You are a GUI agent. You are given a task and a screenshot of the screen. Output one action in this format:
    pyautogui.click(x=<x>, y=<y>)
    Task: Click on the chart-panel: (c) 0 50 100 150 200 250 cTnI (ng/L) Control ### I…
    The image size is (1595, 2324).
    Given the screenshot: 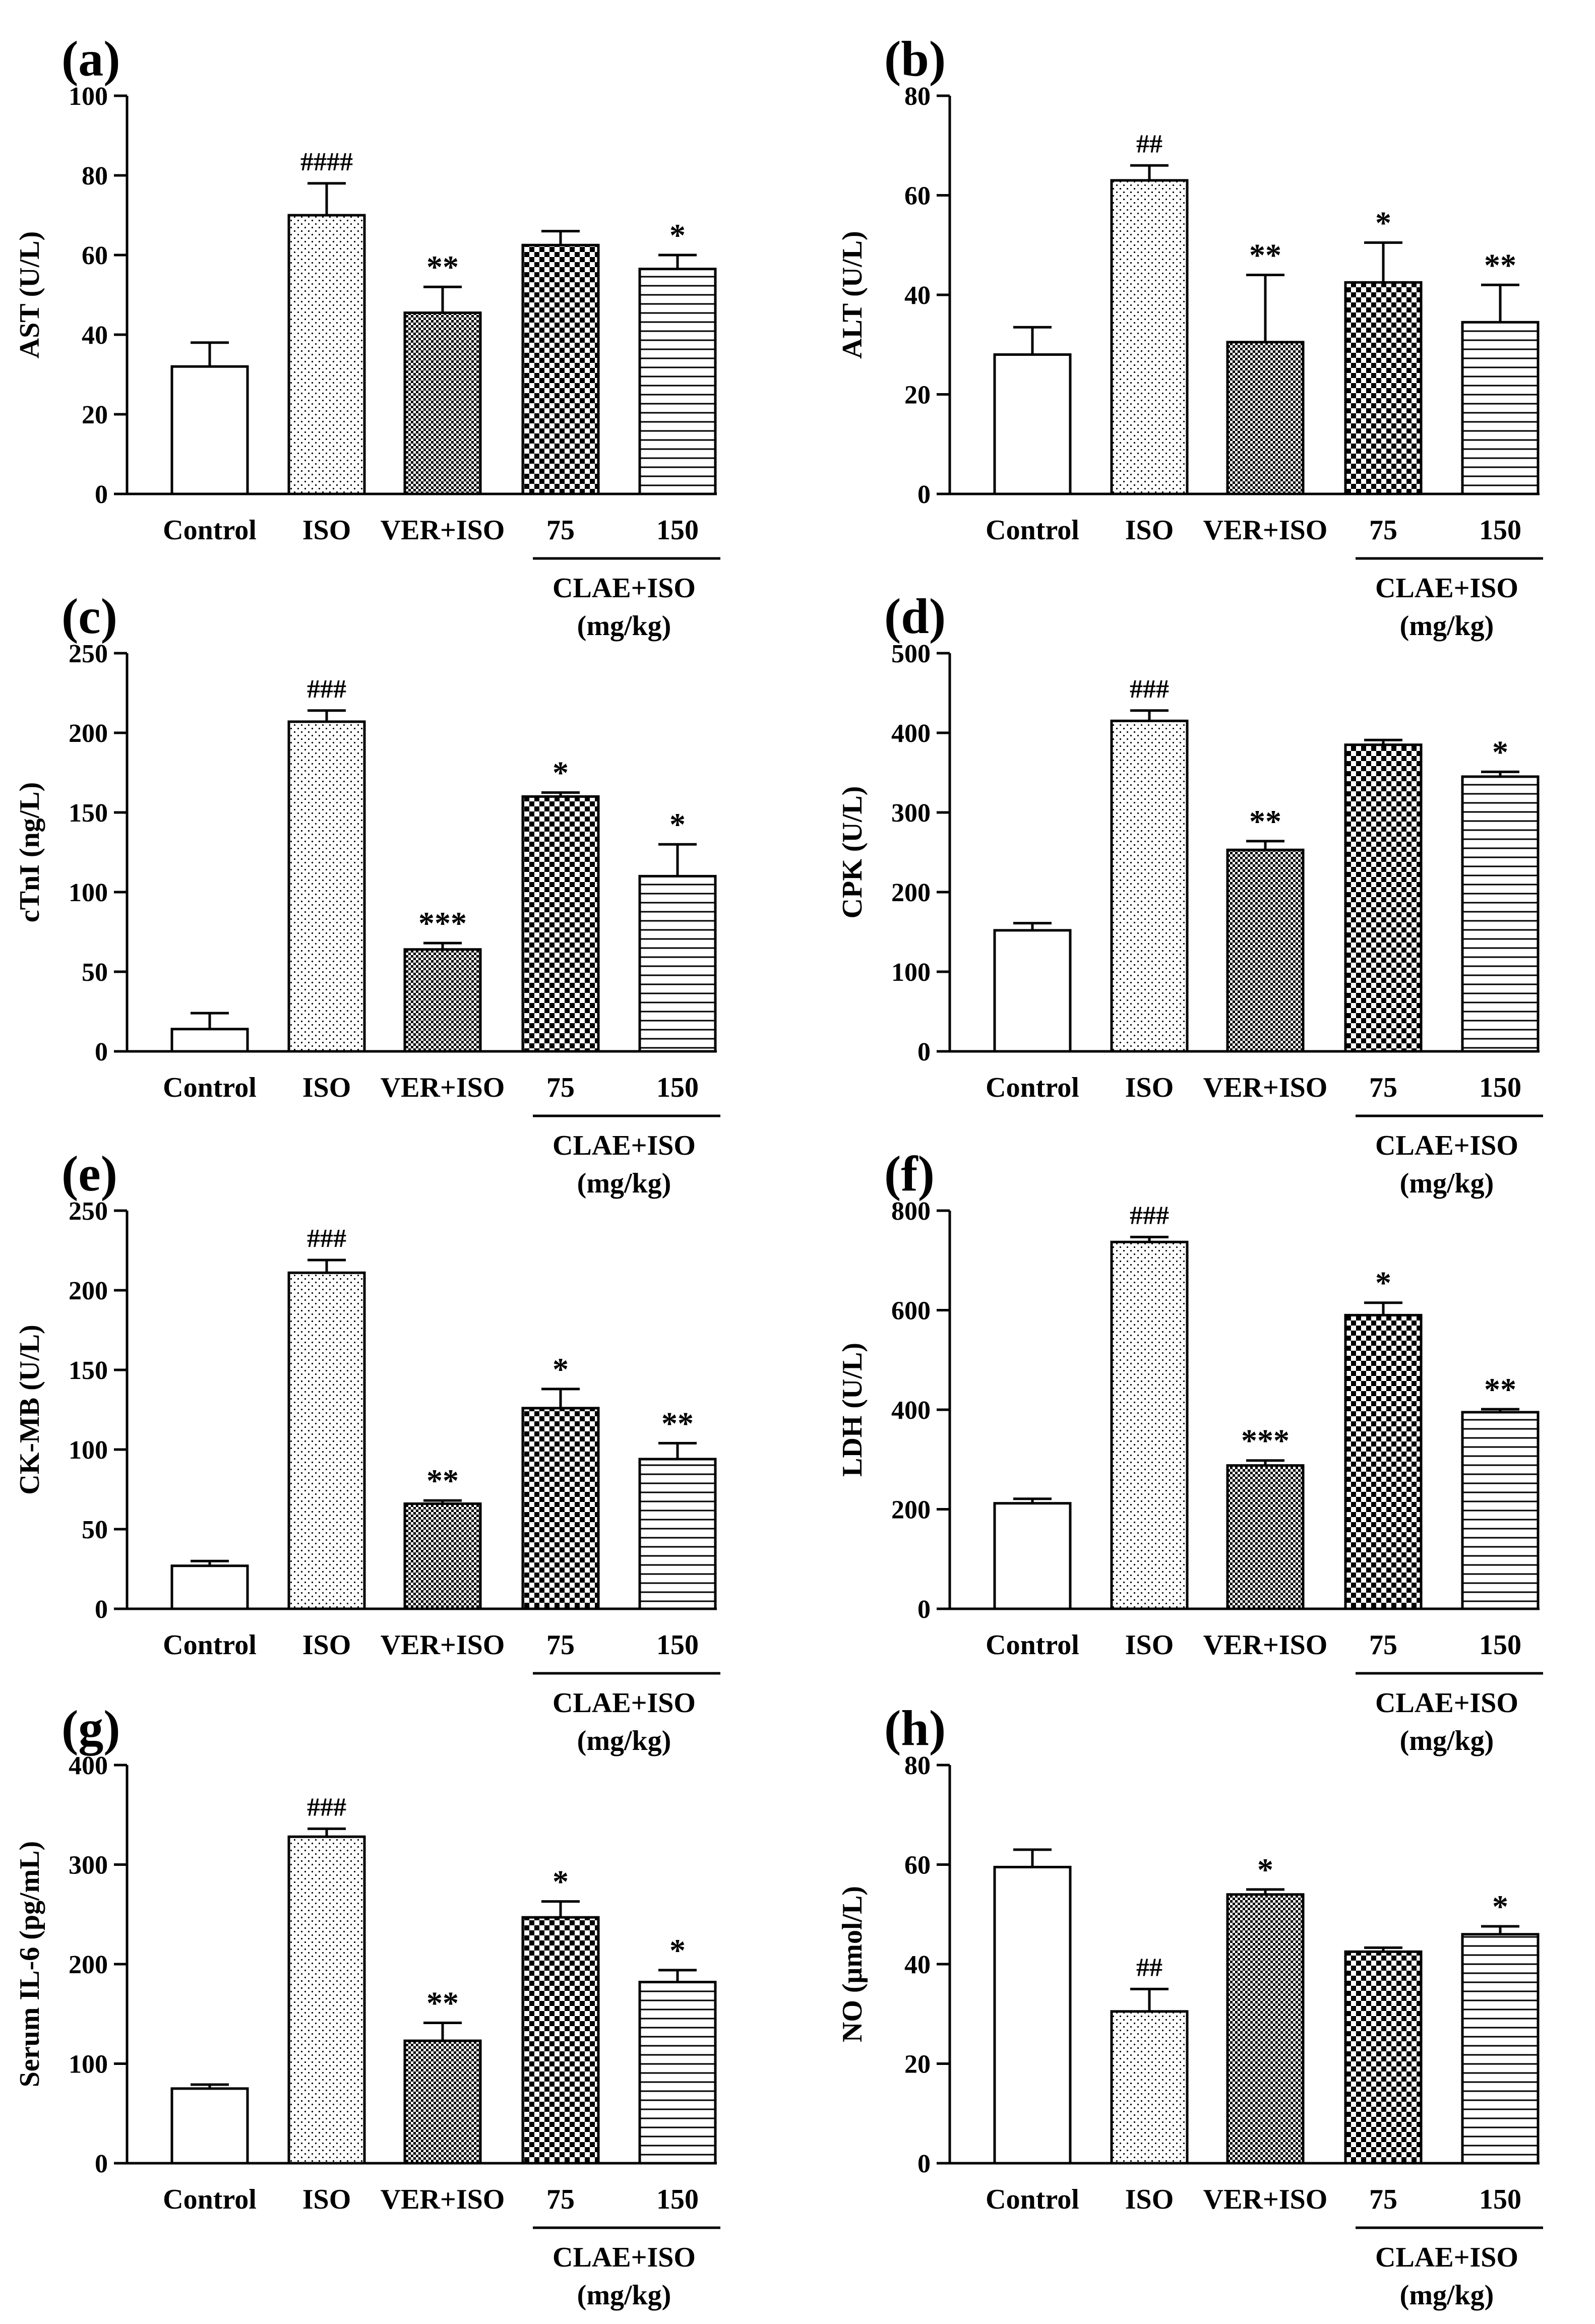 What is the action you would take?
    pyautogui.click(x=367, y=893)
    